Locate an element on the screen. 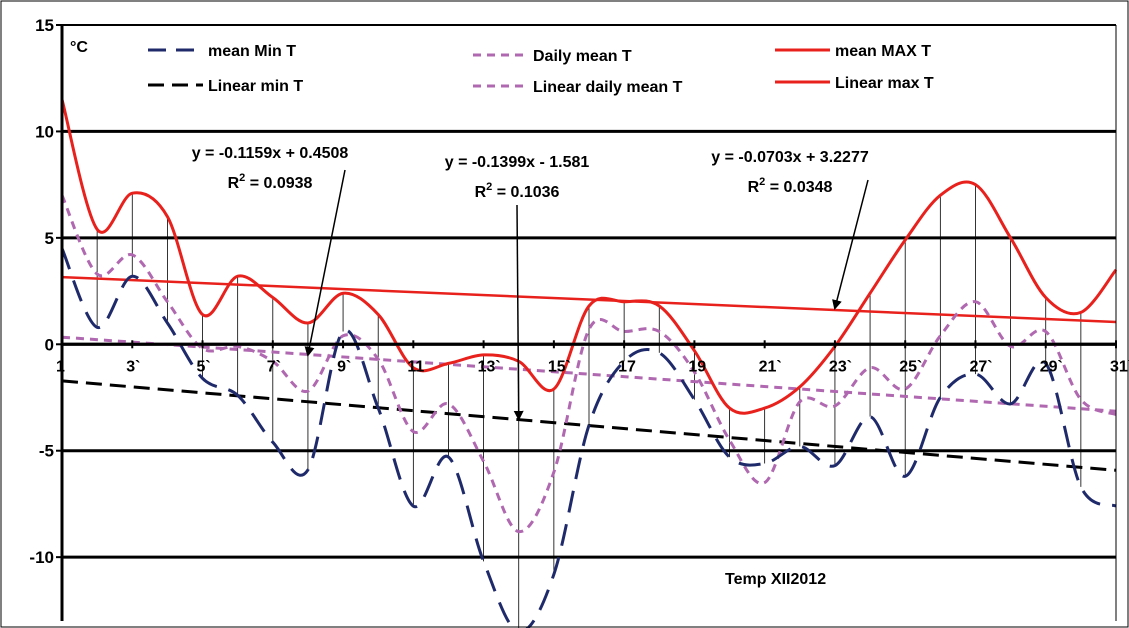 The image size is (1129, 628). trend-equation: y = -0.1159x + 0.4508 is located at coordinates (270, 153).